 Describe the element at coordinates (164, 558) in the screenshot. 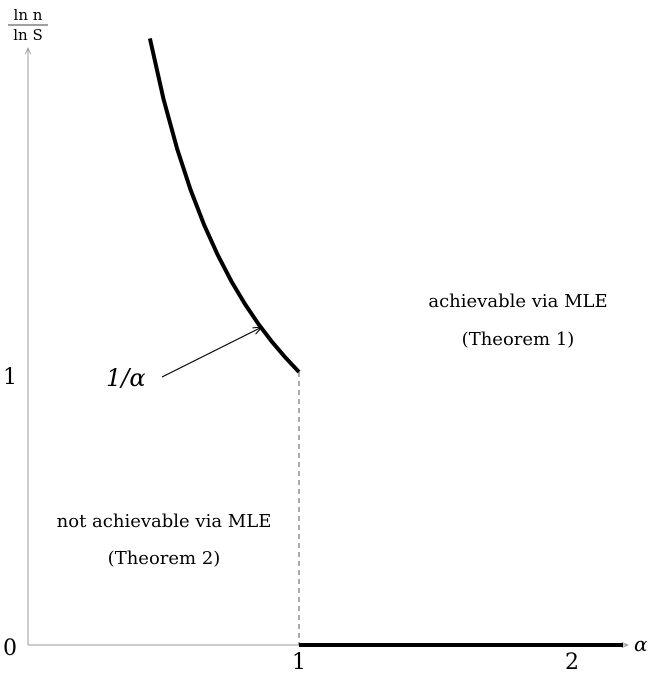

I see `not-achievable-region-theorem: (Theorem 2)` at that location.